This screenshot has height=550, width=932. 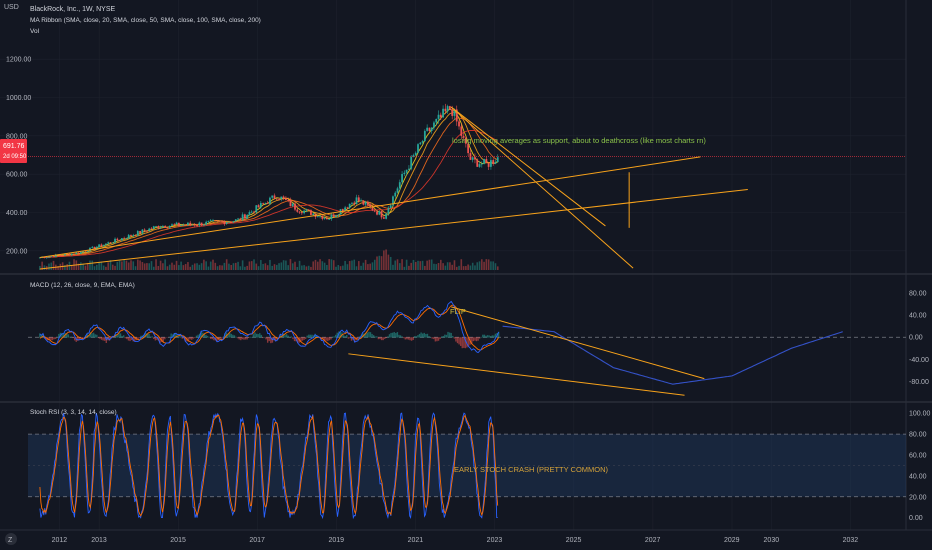 What do you see at coordinates (73, 412) in the screenshot?
I see `stoch-rsi-legend: Stoch RSI (3, 3, 14, 14, close)` at bounding box center [73, 412].